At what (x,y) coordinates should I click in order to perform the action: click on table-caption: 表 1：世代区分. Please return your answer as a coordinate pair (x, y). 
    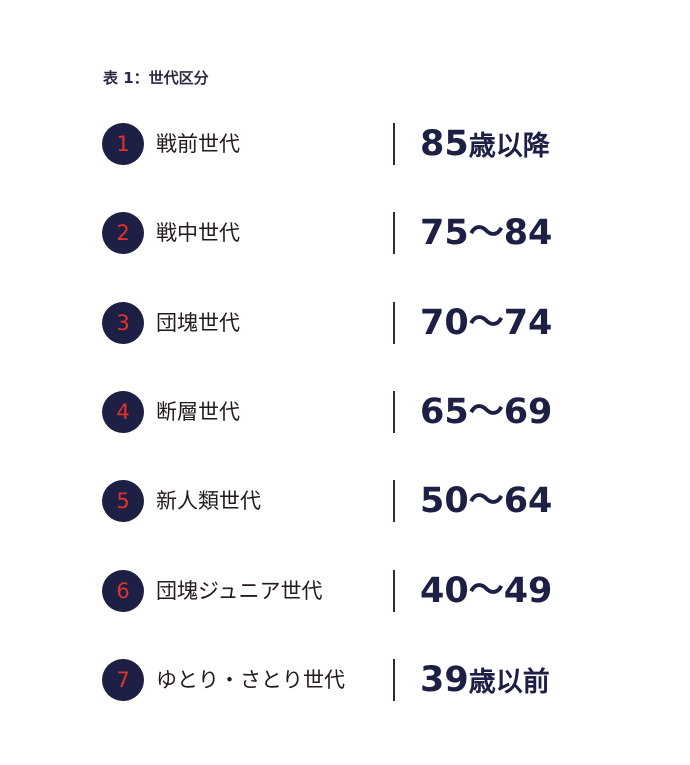
    Looking at the image, I should click on (156, 78).